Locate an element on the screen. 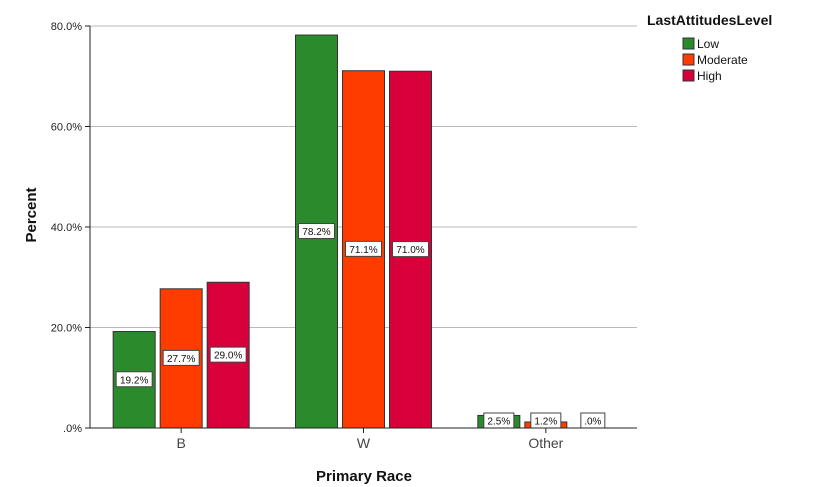  legend-label: Moderate is located at coordinates (722, 60).